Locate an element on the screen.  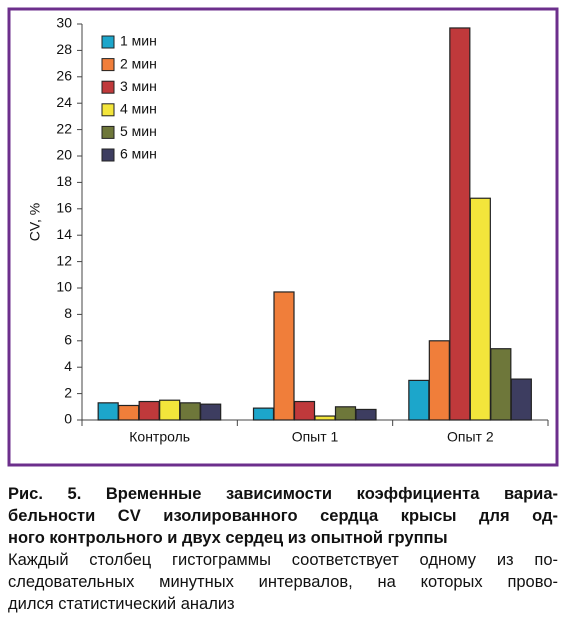
y-tick-label: 12 is located at coordinates (64, 260).